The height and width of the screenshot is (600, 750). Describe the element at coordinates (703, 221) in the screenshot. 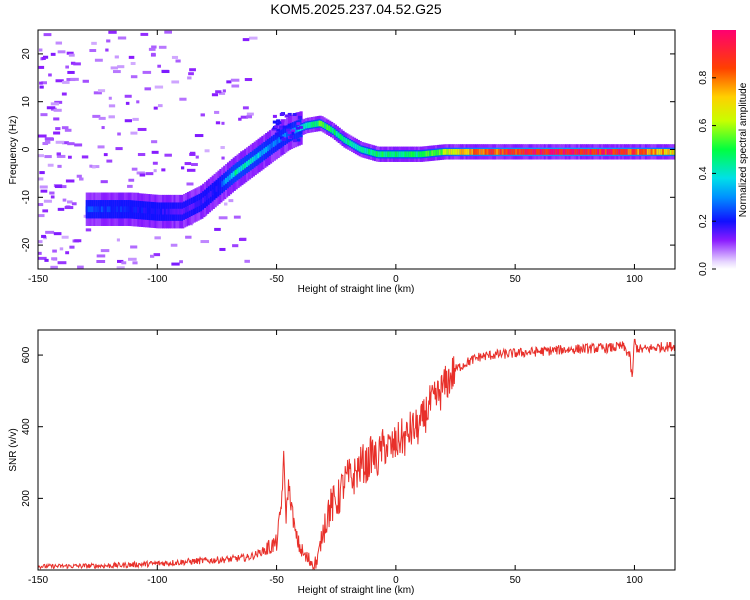

I see `colorbar-tick-label: 0.2` at that location.